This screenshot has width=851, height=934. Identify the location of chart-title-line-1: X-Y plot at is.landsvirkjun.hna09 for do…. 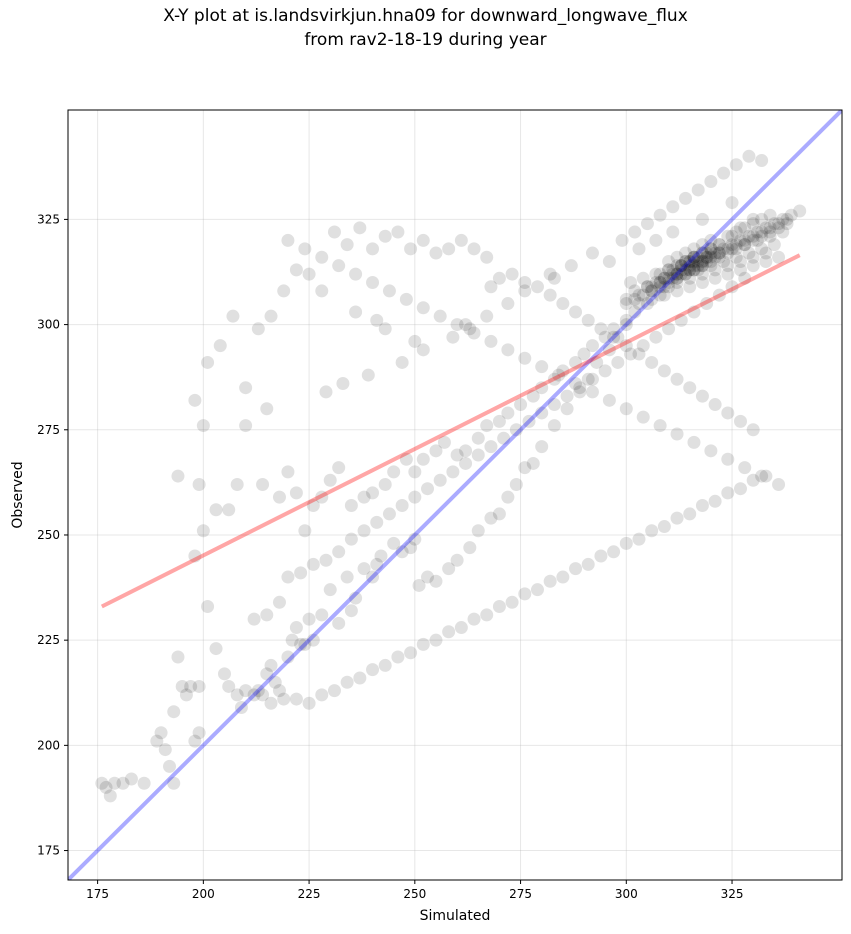
(425, 16).